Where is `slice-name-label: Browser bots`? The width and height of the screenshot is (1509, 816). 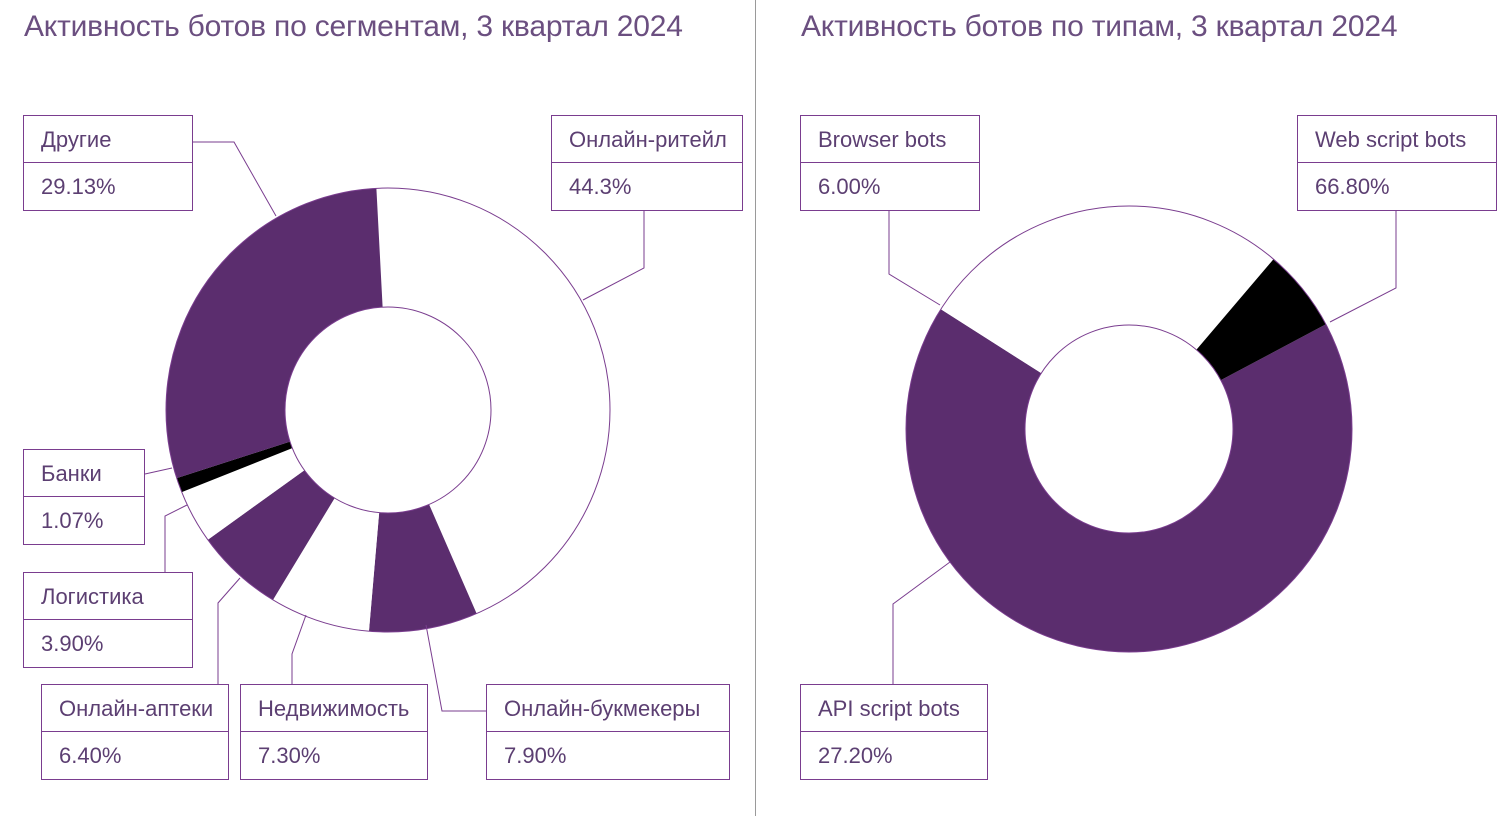
slice-name-label: Browser bots is located at coordinates (890, 139).